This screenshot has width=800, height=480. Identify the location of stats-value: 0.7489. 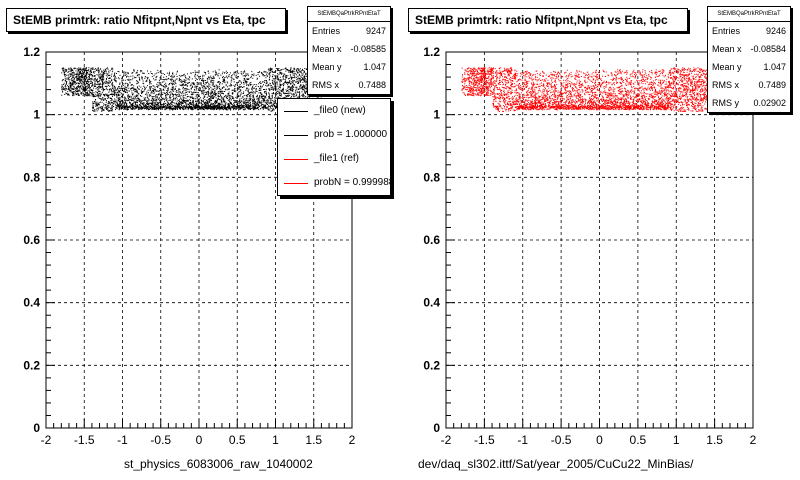
(772, 85).